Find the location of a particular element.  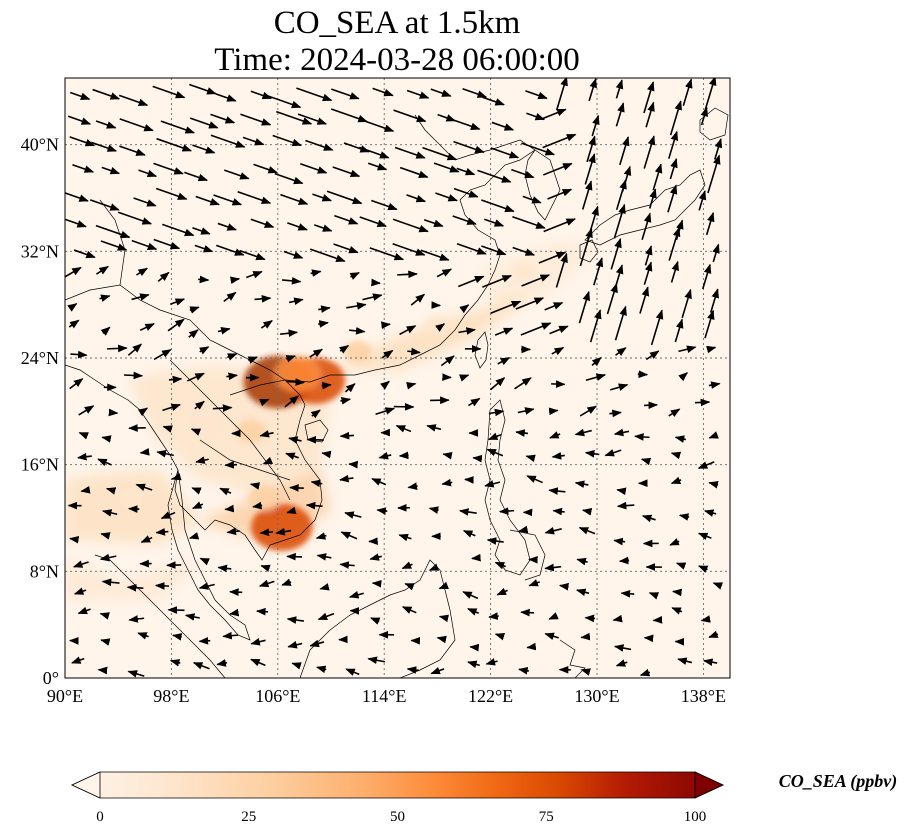

colorbar-max-extend is located at coordinates (709, 785).